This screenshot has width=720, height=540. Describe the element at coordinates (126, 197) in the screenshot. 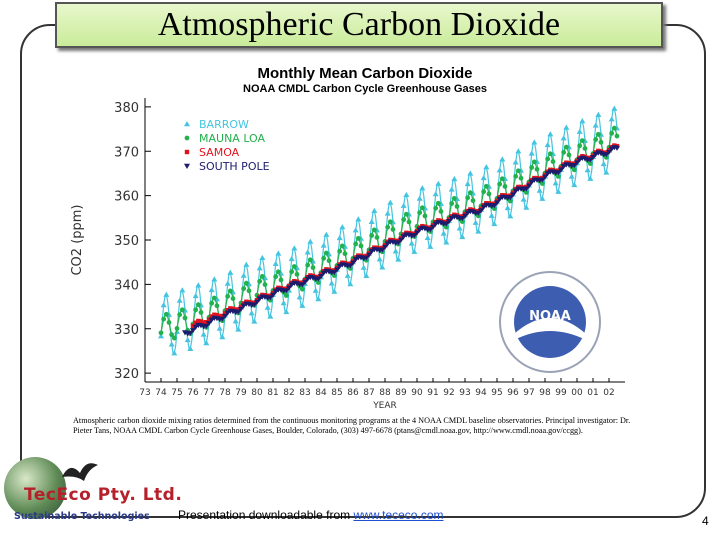

I see `y-tick-label: 360` at that location.